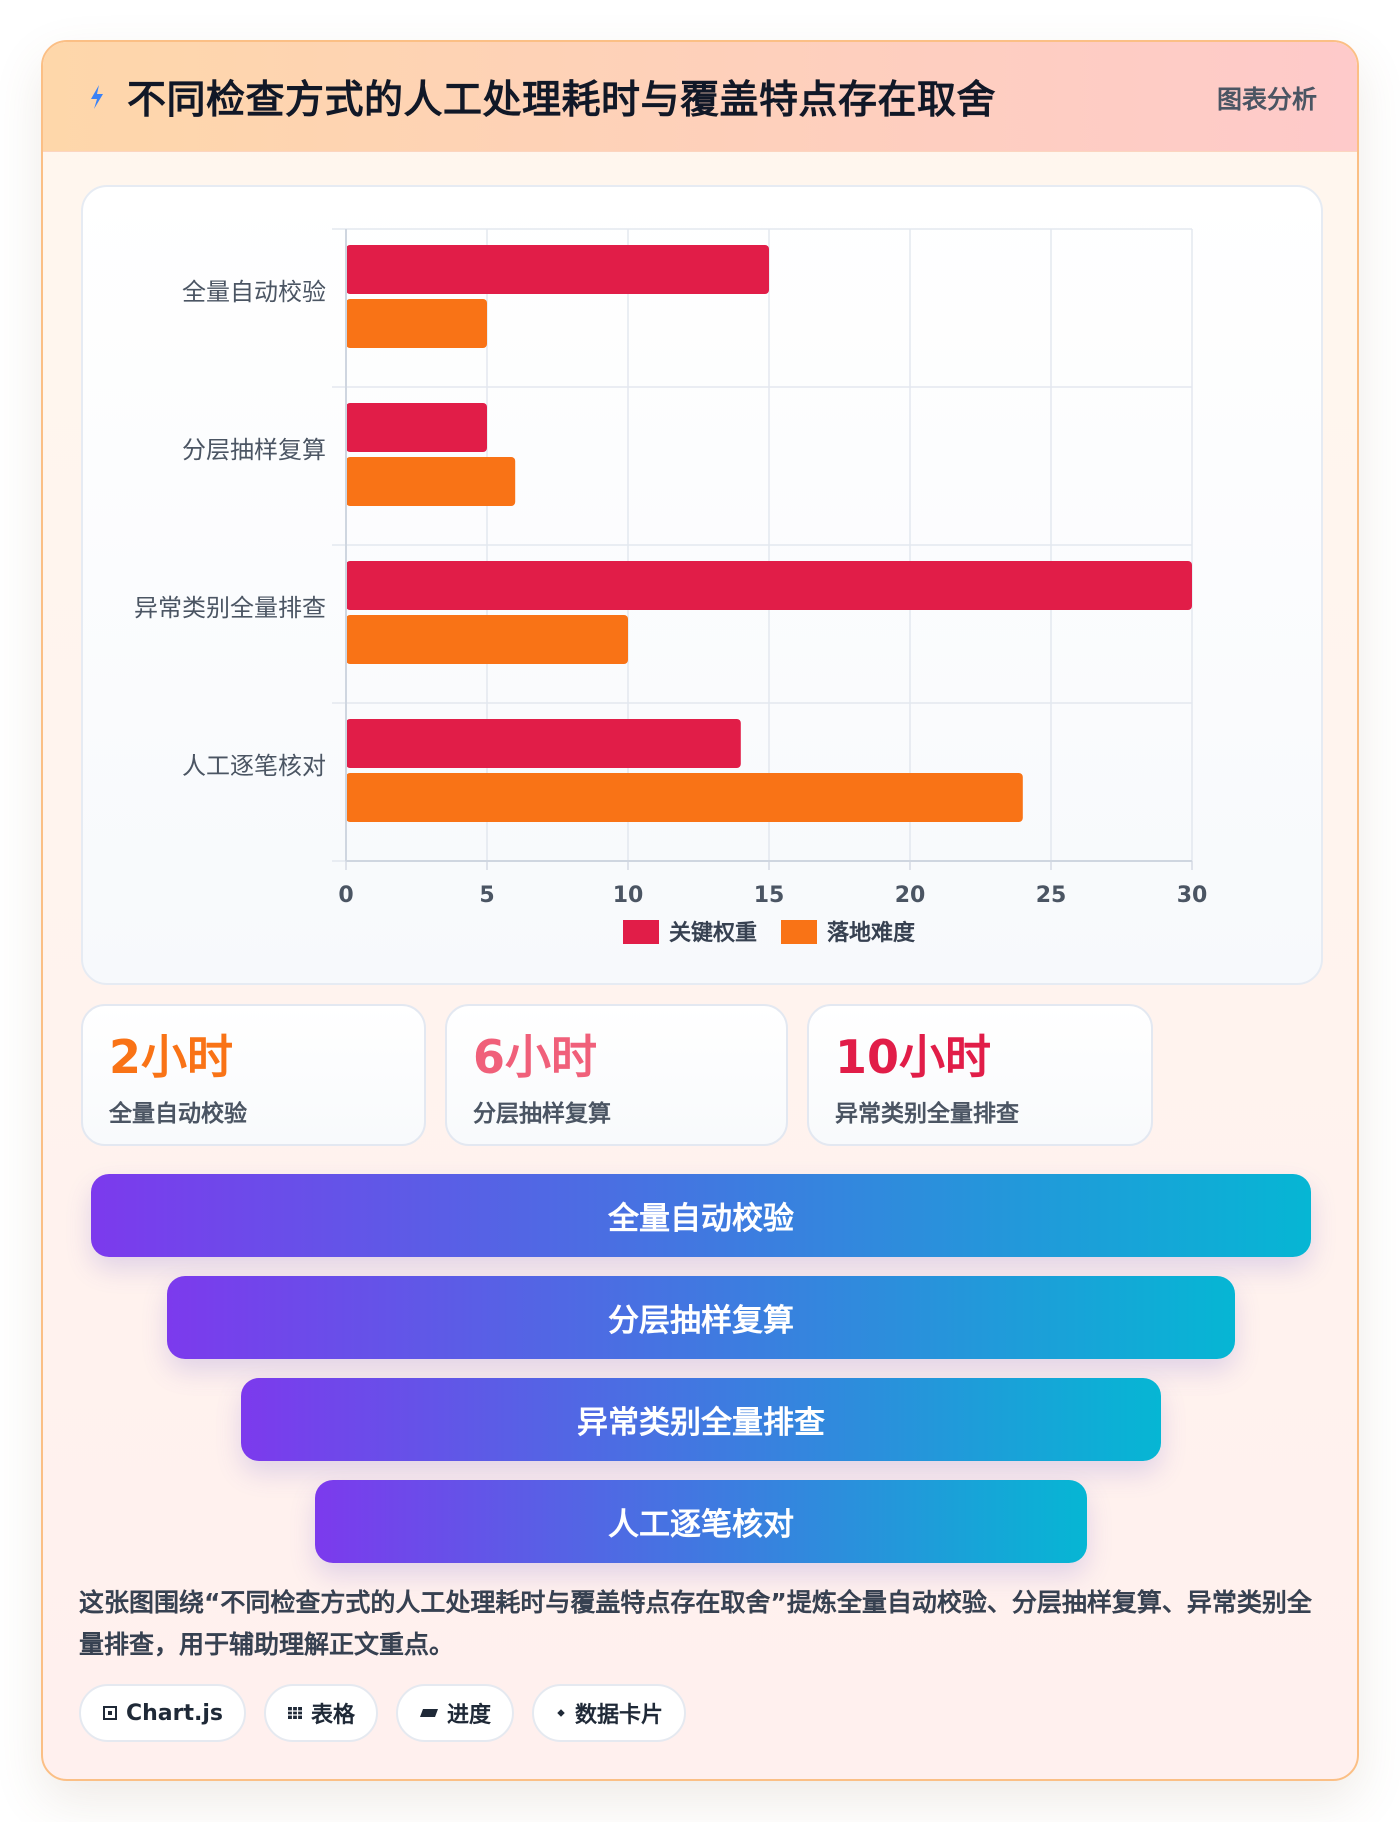 The height and width of the screenshot is (1822, 1400). Describe the element at coordinates (1051, 895) in the screenshot. I see `x-tick-label: 25` at that location.